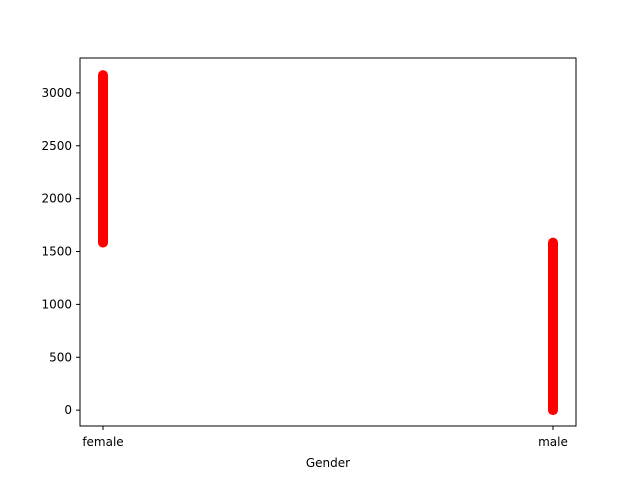 The height and width of the screenshot is (484, 640). Describe the element at coordinates (103, 75) in the screenshot. I see `data-point-female` at that location.